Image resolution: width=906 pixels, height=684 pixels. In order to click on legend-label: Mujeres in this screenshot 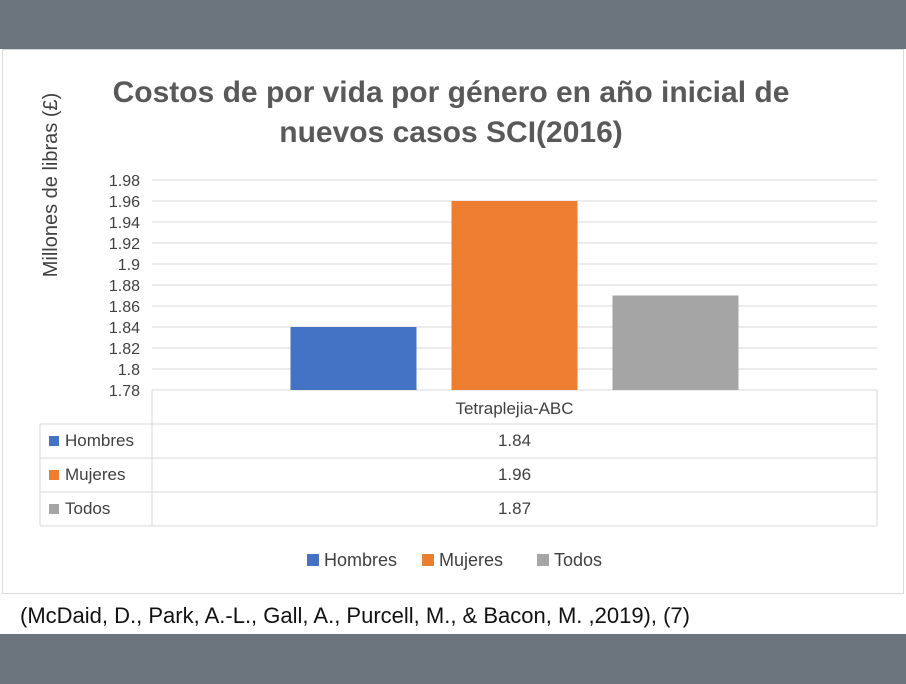, I will do `click(471, 560)`.